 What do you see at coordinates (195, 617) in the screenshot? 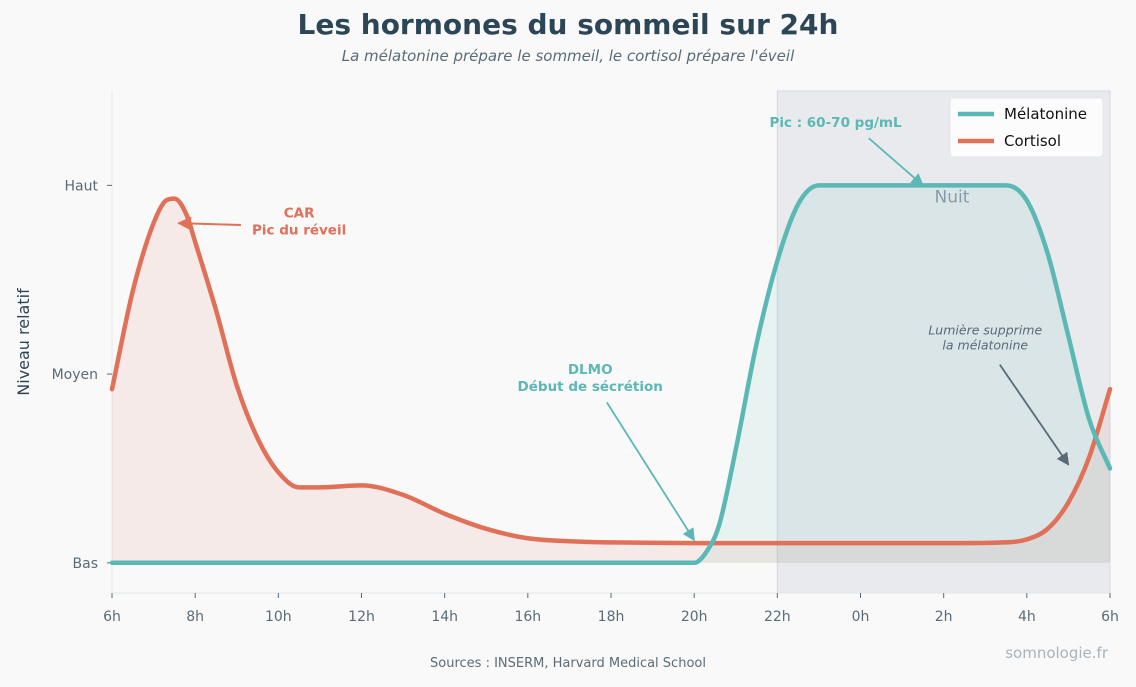
I see `x-tick-label: 8h` at bounding box center [195, 617].